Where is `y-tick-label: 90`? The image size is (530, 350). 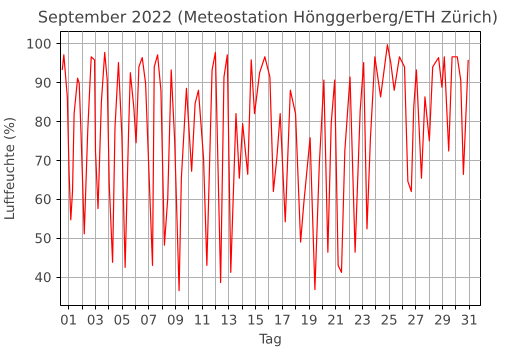
y-tick-label: 90 is located at coordinates (43, 84).